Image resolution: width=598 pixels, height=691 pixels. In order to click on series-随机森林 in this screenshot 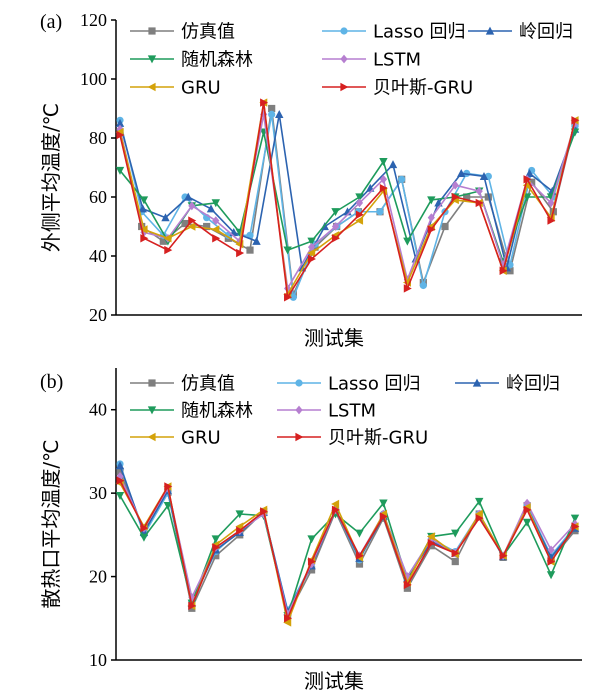, I will do `click(347, 556)`.